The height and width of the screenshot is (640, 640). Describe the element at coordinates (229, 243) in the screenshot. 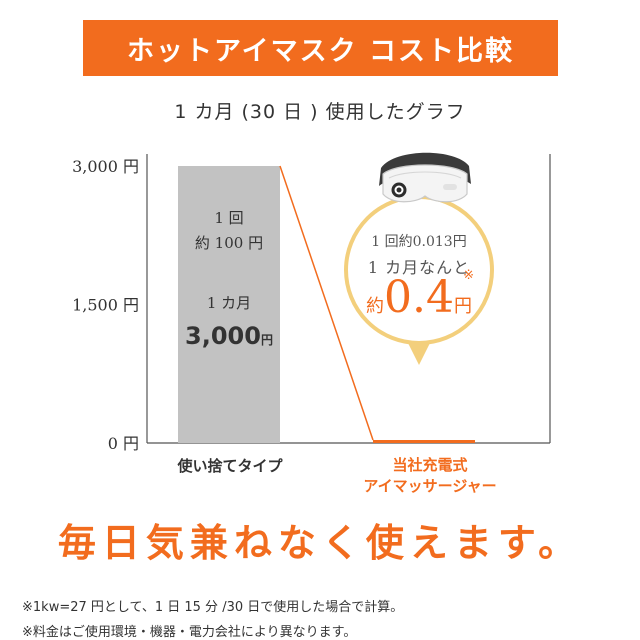

I see `bar1-label-per-use-cost: 約 100 円` at that location.